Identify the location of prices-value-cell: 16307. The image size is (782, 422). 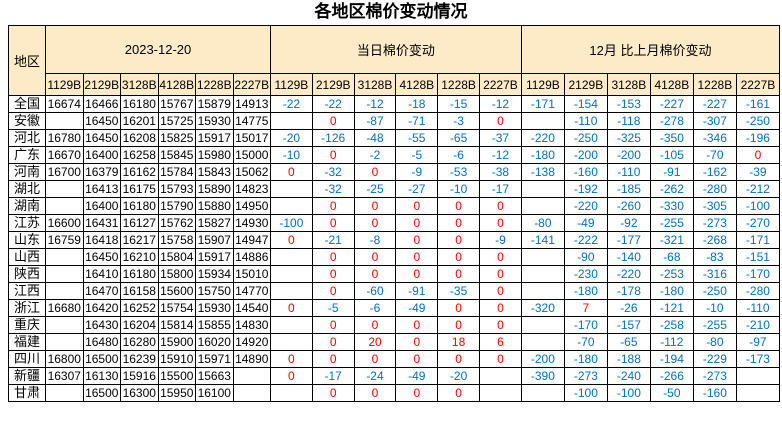
(64, 376).